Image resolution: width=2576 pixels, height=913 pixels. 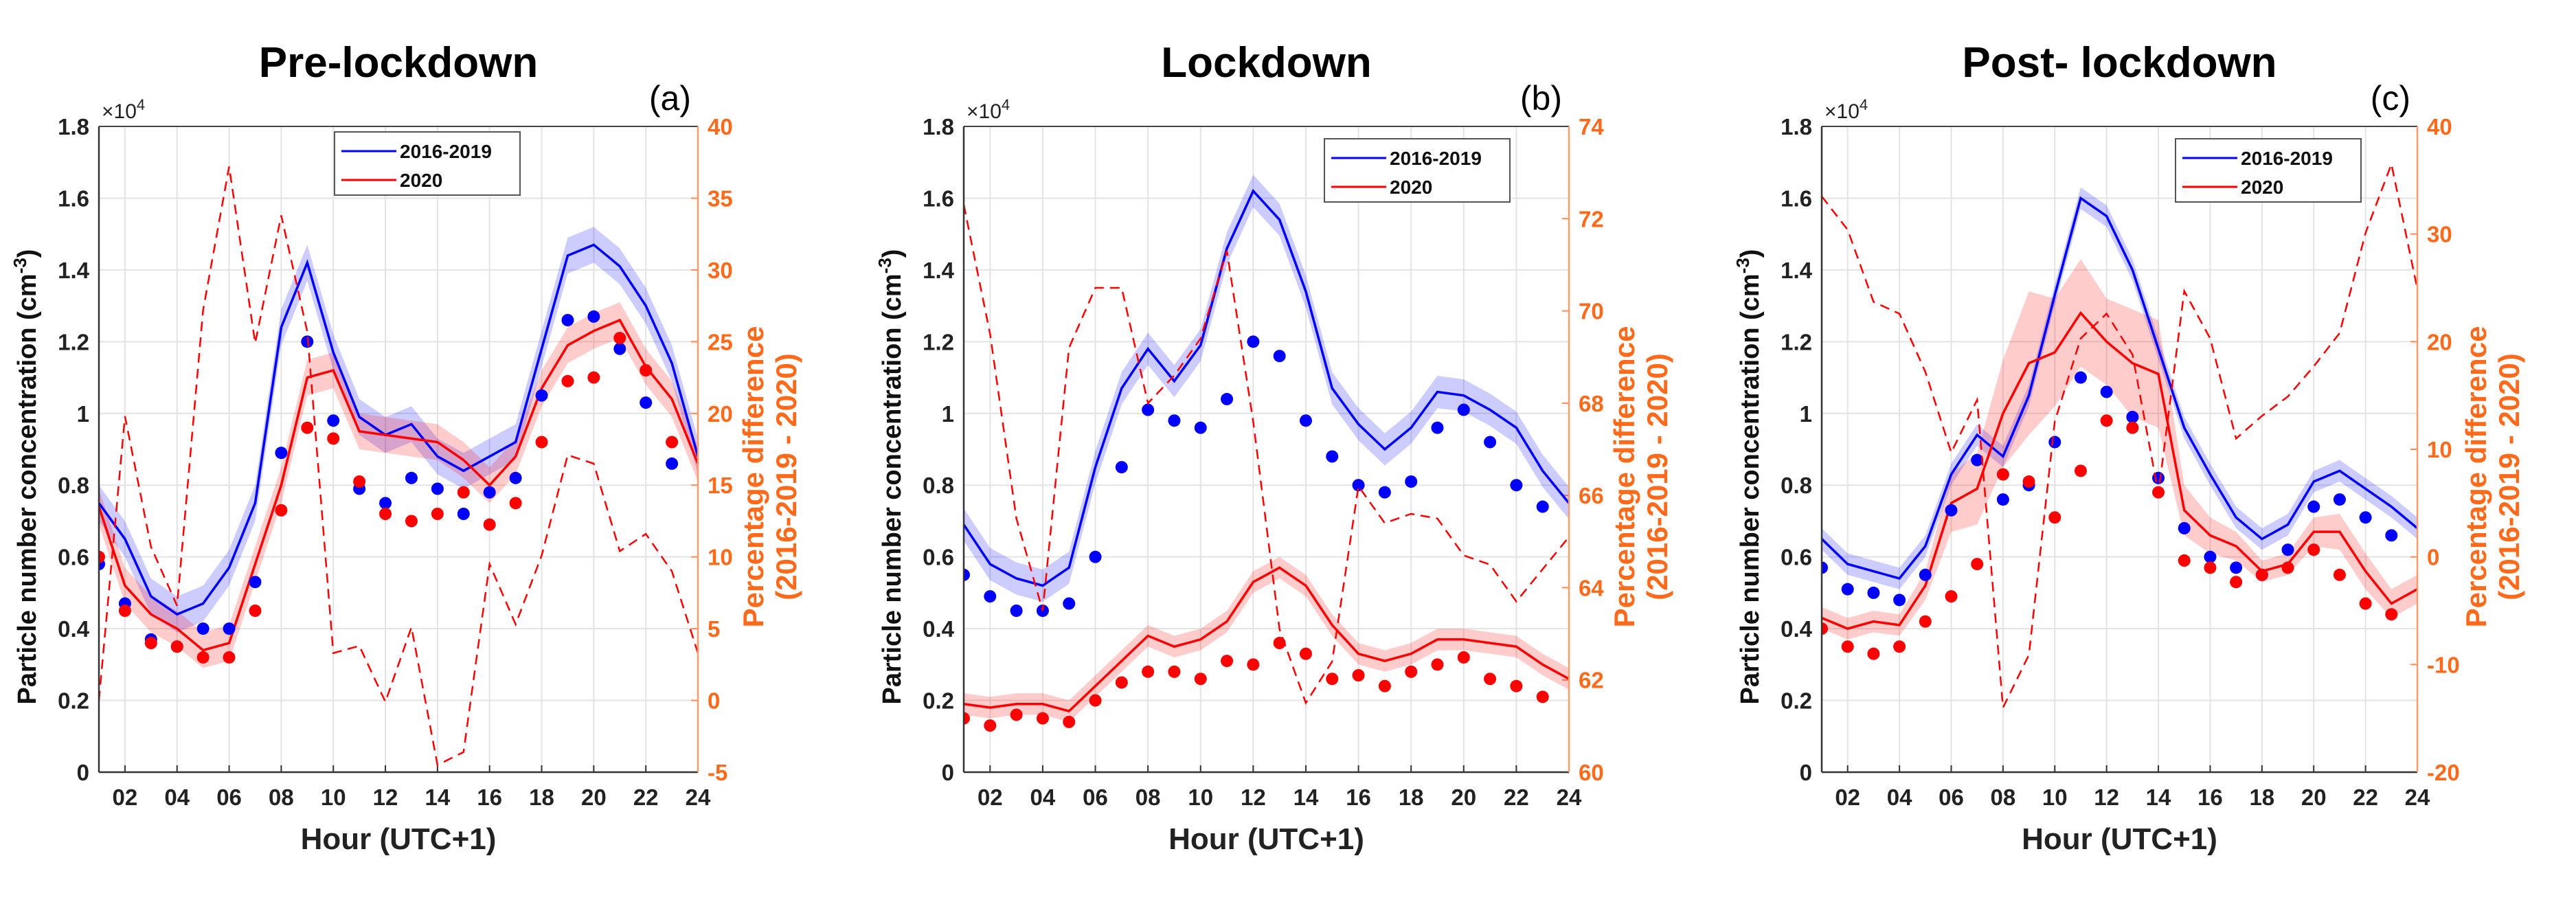 I want to click on legend-label: 2020, so click(x=421, y=180).